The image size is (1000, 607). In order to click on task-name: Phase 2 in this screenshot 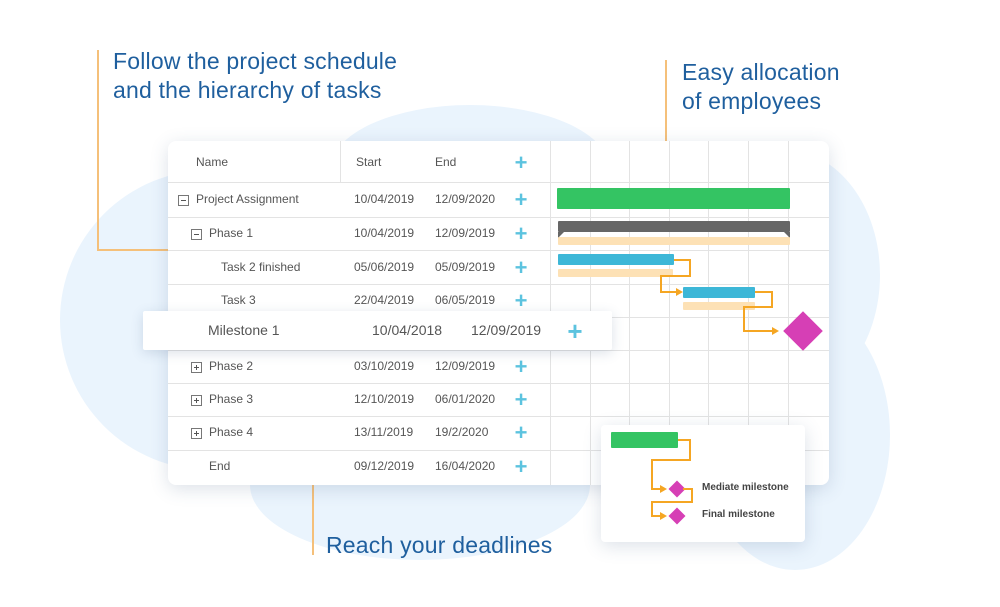, I will do `click(231, 366)`.